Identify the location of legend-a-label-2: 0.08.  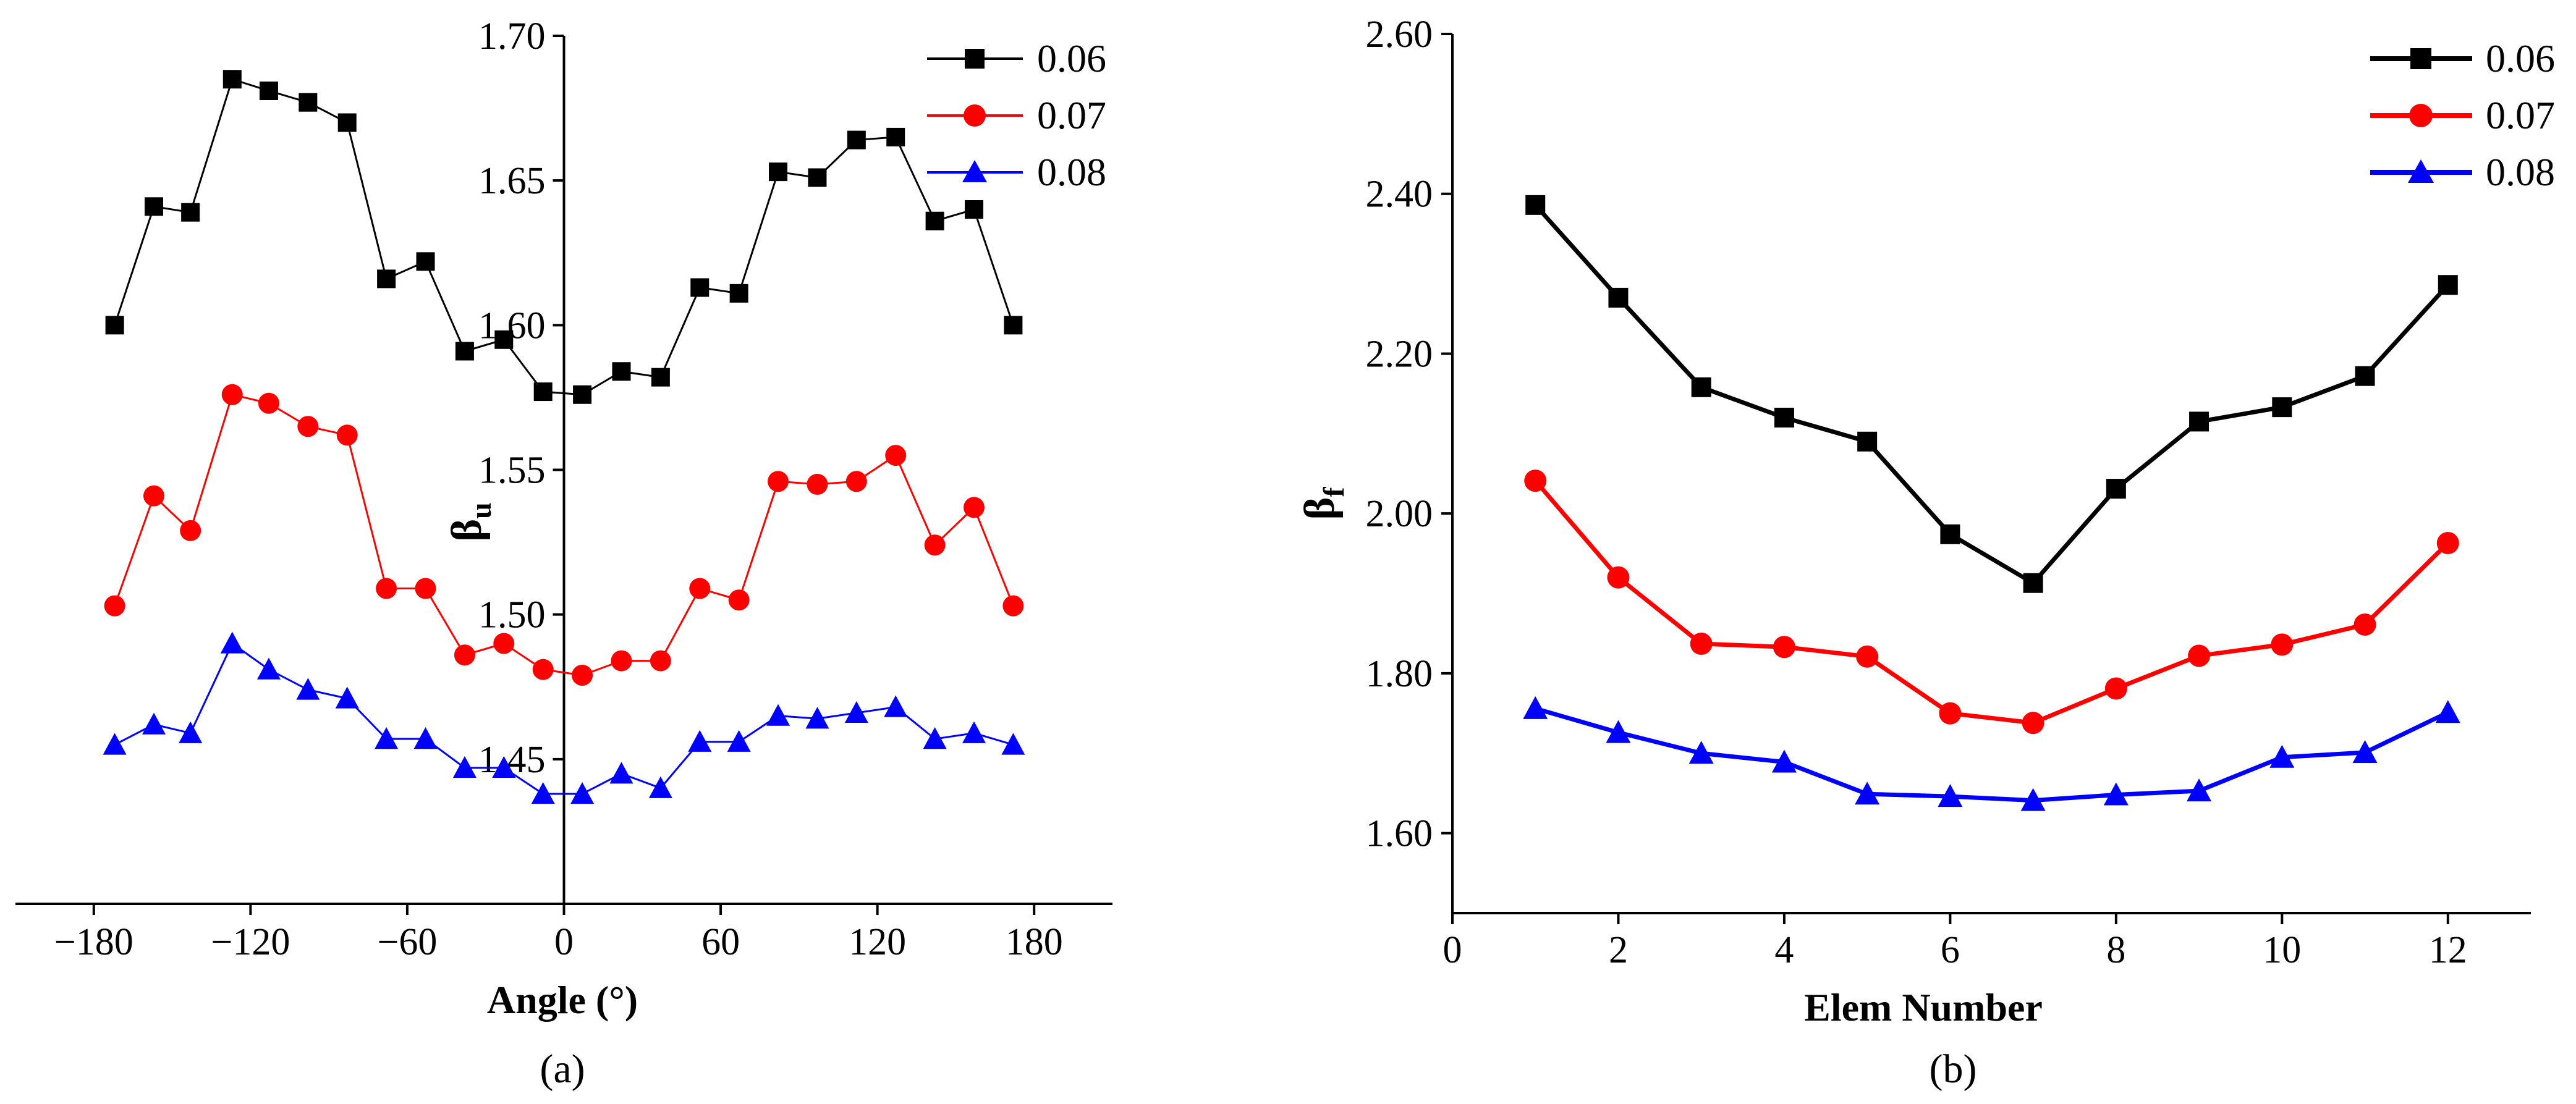
(1071, 172).